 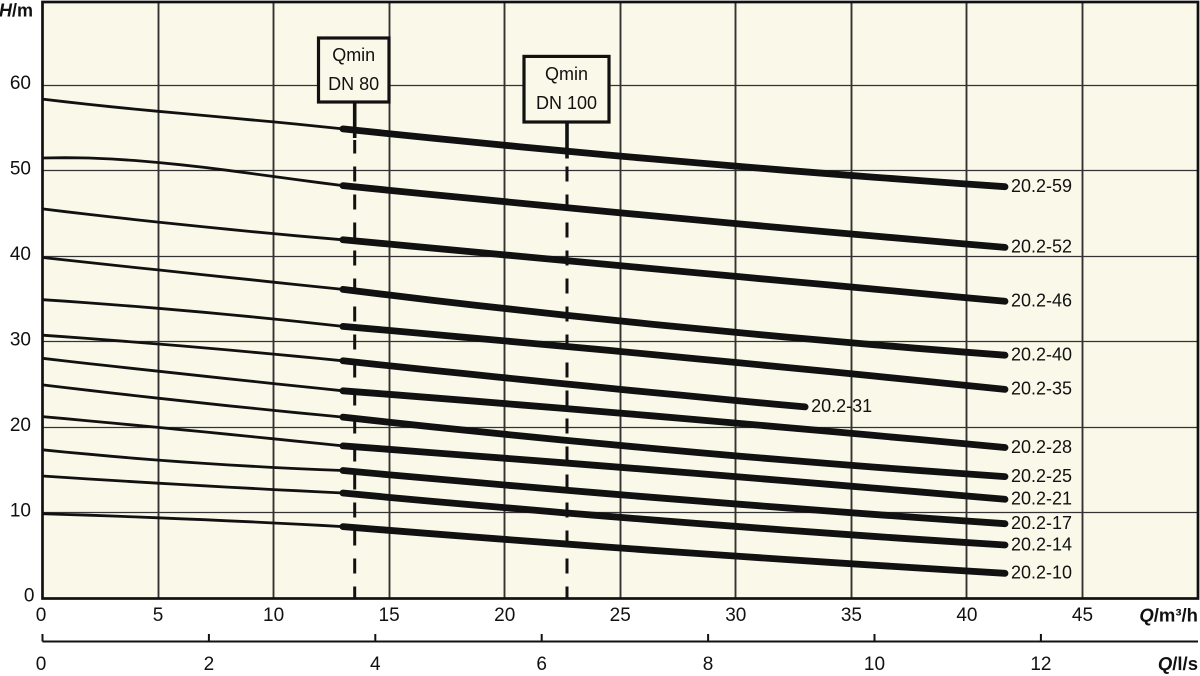 What do you see at coordinates (1041, 499) in the screenshot?
I see `svg-text: 20.2-21` at bounding box center [1041, 499].